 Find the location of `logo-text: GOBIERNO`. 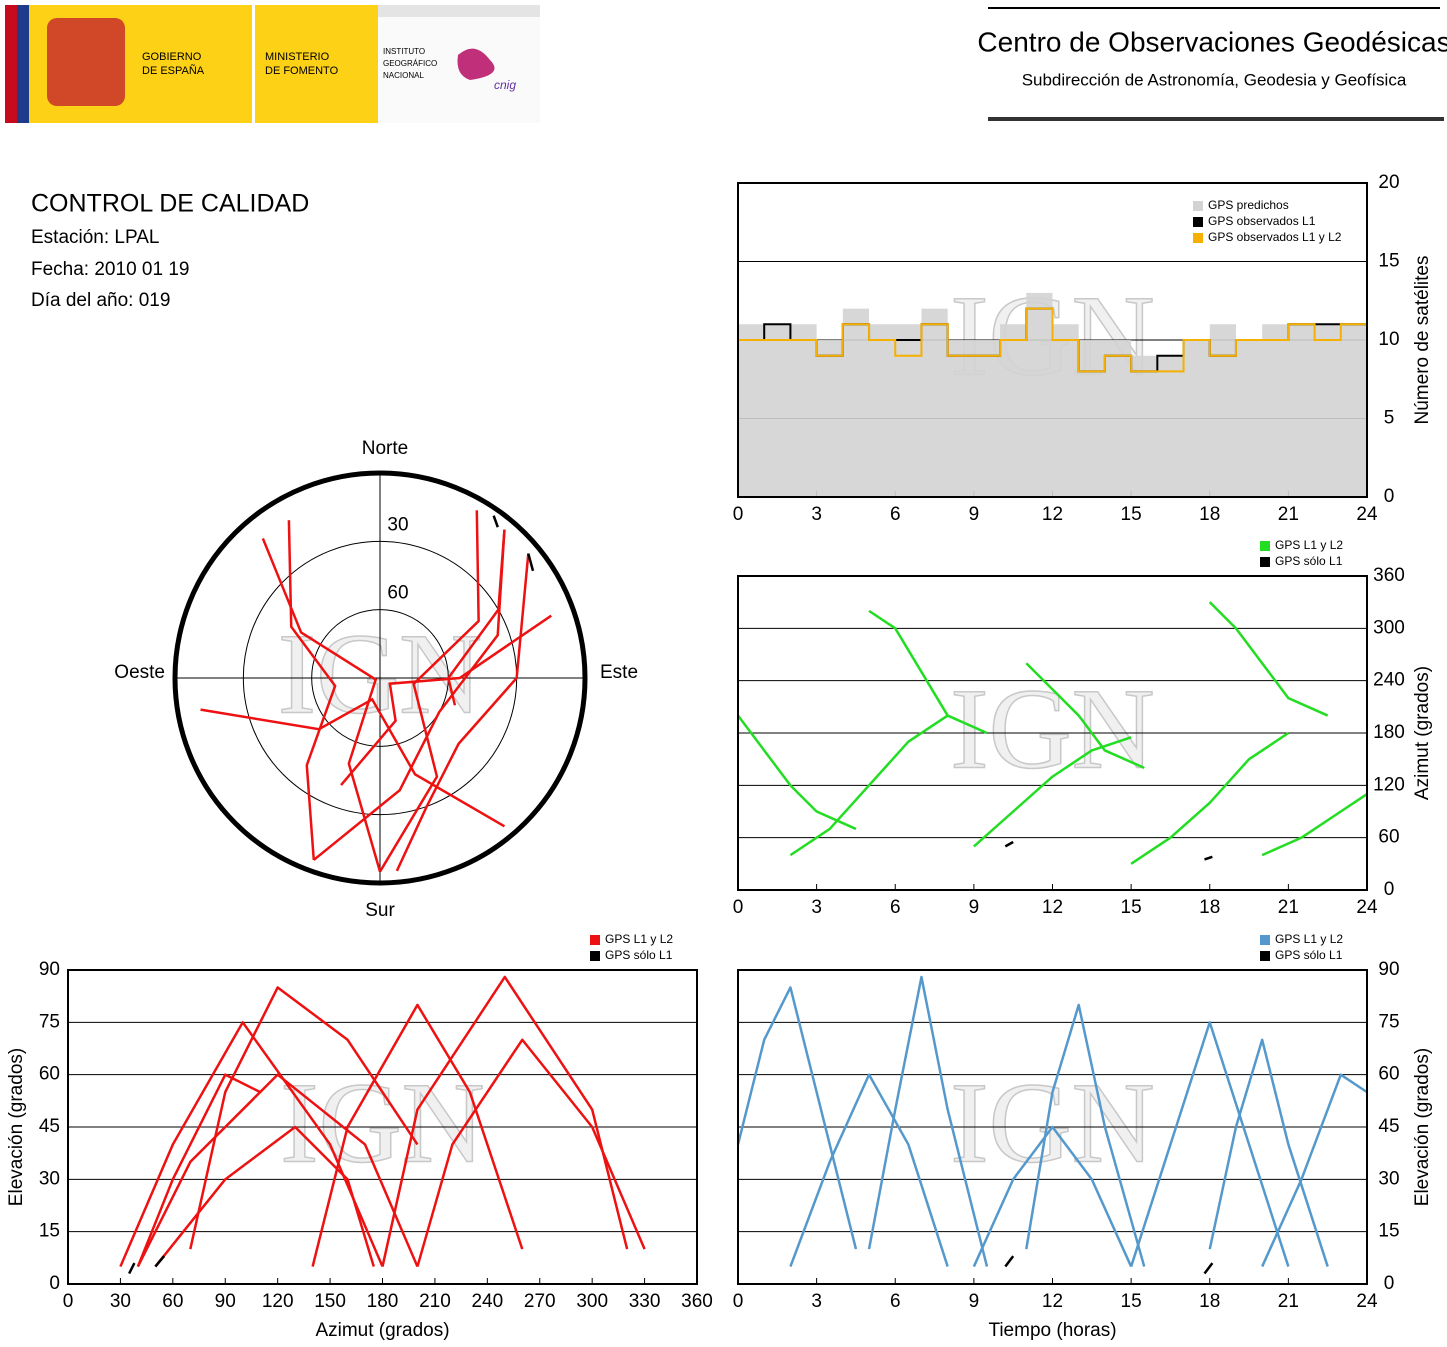

logo-text: GOBIERNO is located at coordinates (172, 57).